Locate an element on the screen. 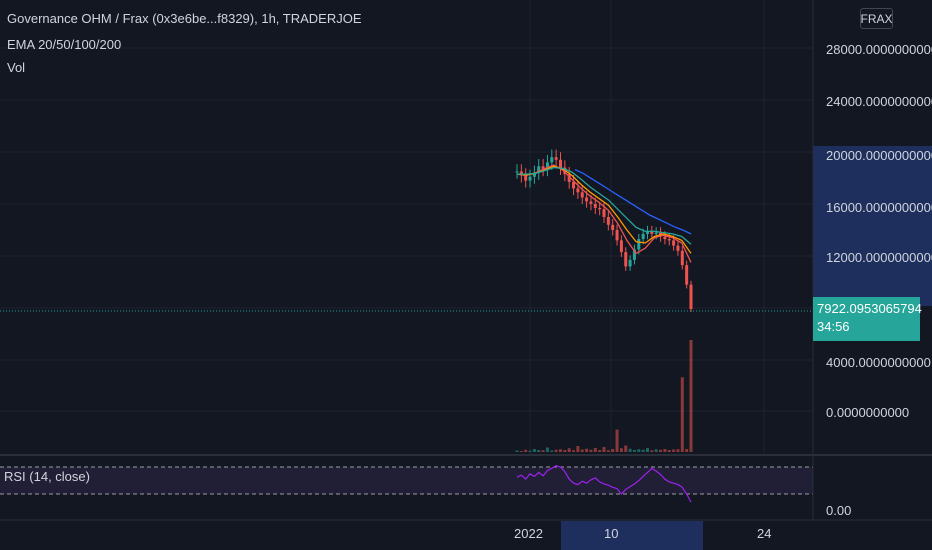  candlesticks is located at coordinates (604, 231).